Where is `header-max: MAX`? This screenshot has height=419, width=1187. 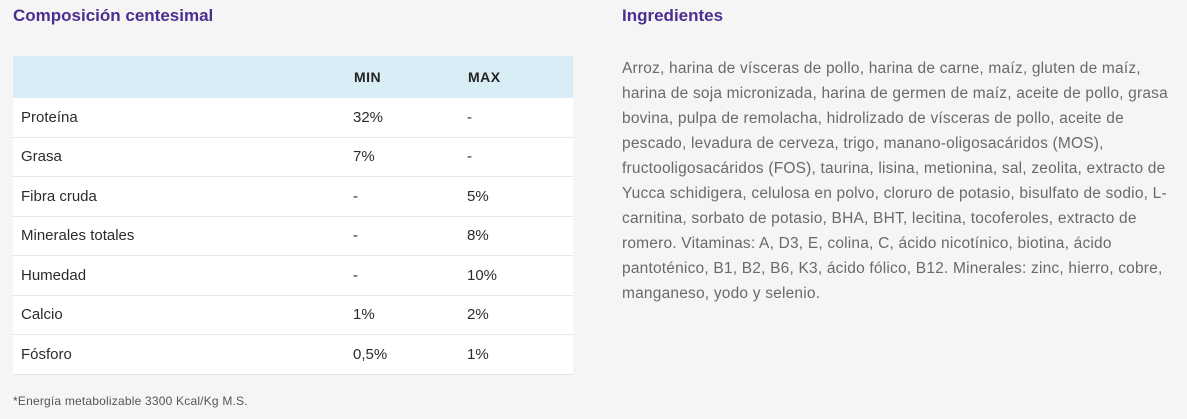
header-max: MAX is located at coordinates (520, 77).